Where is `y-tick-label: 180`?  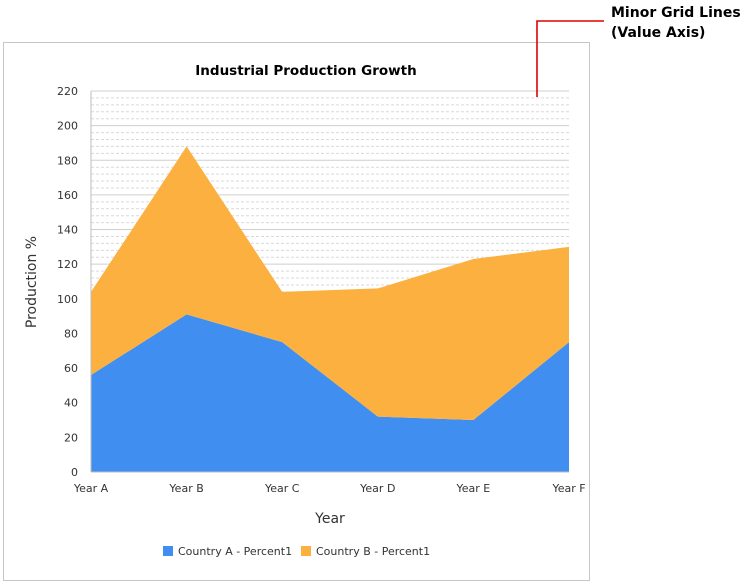 y-tick-label: 180 is located at coordinates (67, 160).